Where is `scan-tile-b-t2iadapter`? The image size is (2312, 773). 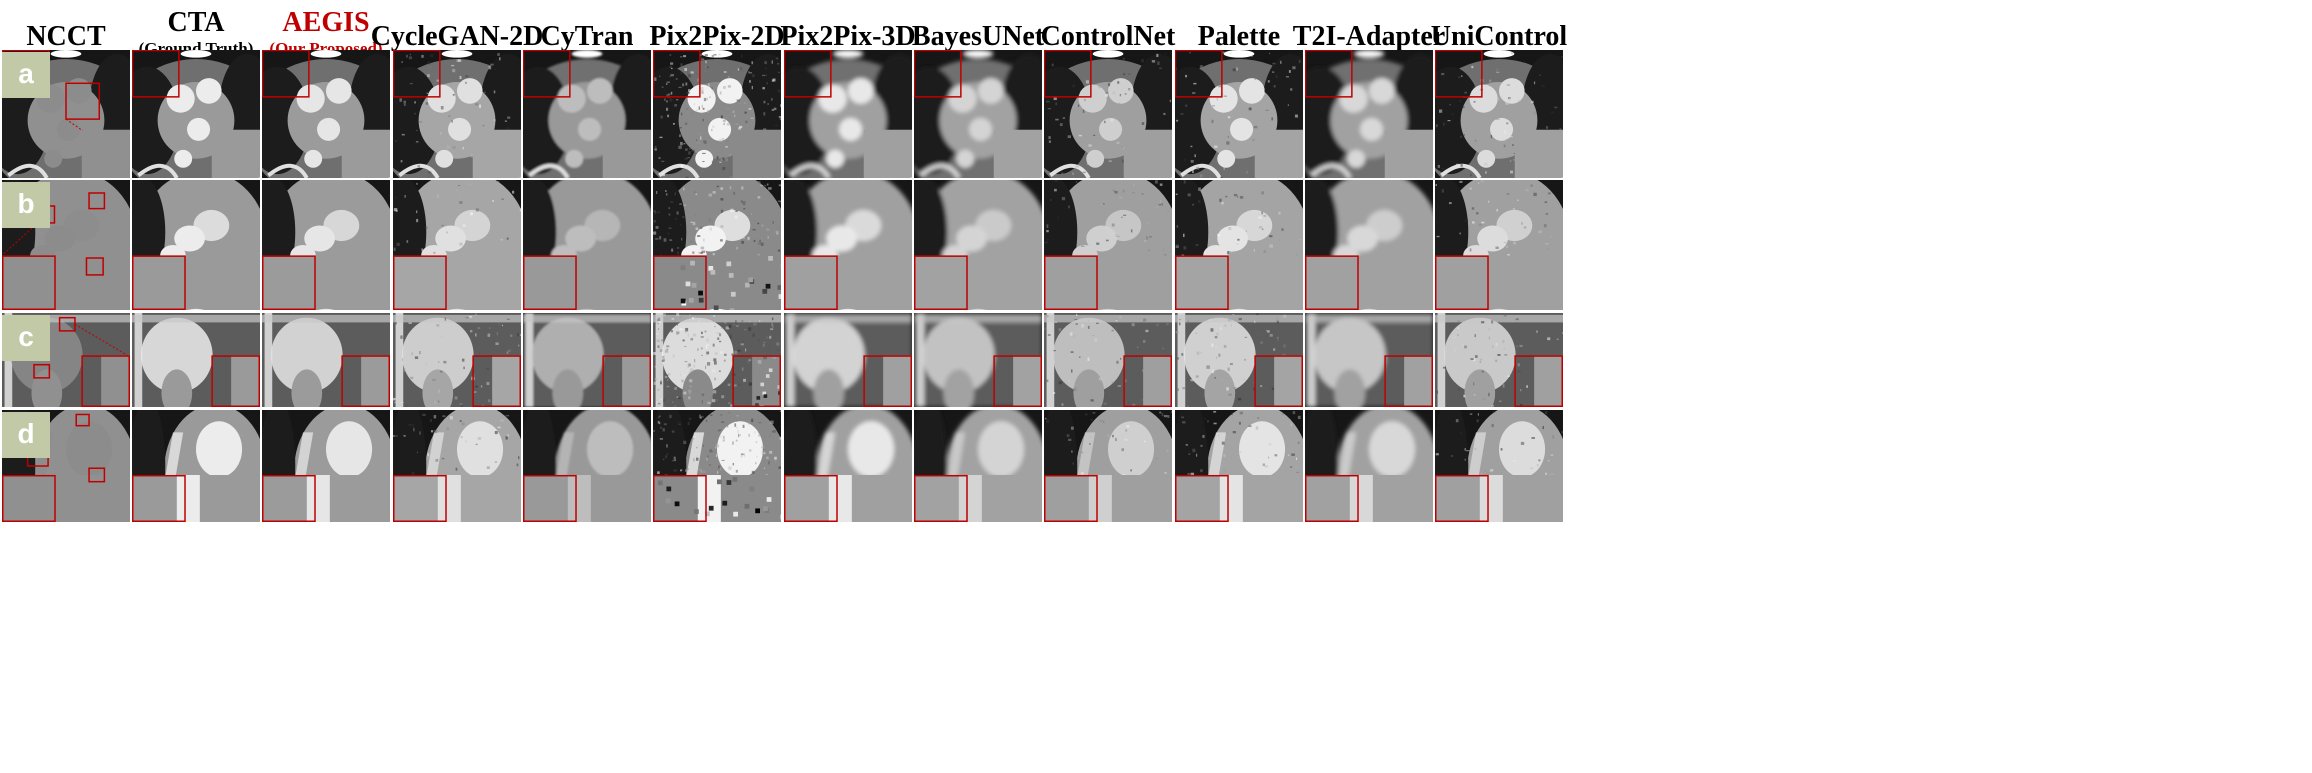
scan-tile-b-t2iadapter is located at coordinates (1369, 245).